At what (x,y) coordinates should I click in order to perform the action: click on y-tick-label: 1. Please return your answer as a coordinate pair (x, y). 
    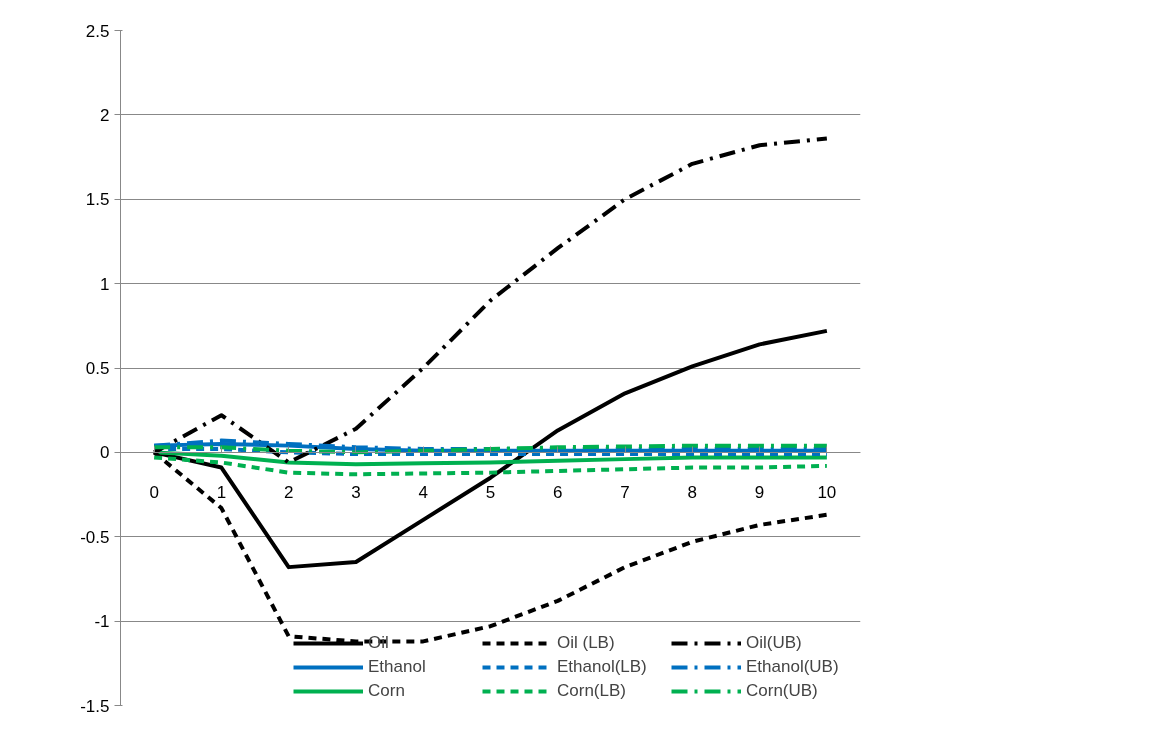
    Looking at the image, I should click on (105, 284).